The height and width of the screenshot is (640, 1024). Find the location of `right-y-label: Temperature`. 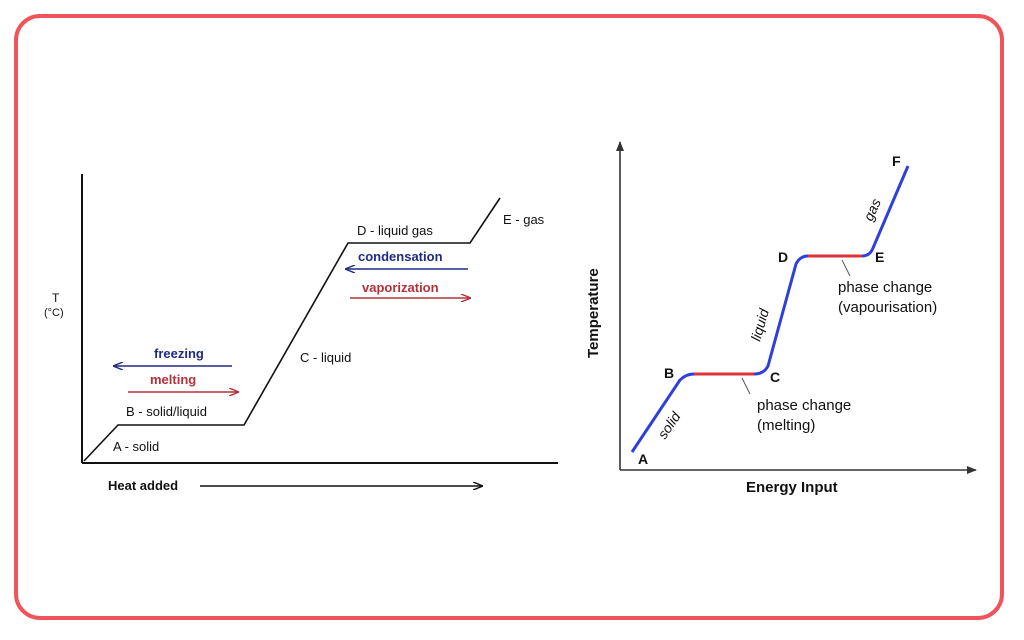

right-y-label: Temperature is located at coordinates (593, 313).